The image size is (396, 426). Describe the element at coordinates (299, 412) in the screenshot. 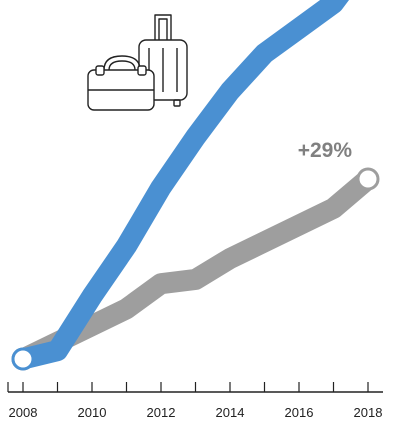

I see `x-tick-label: 2016` at that location.